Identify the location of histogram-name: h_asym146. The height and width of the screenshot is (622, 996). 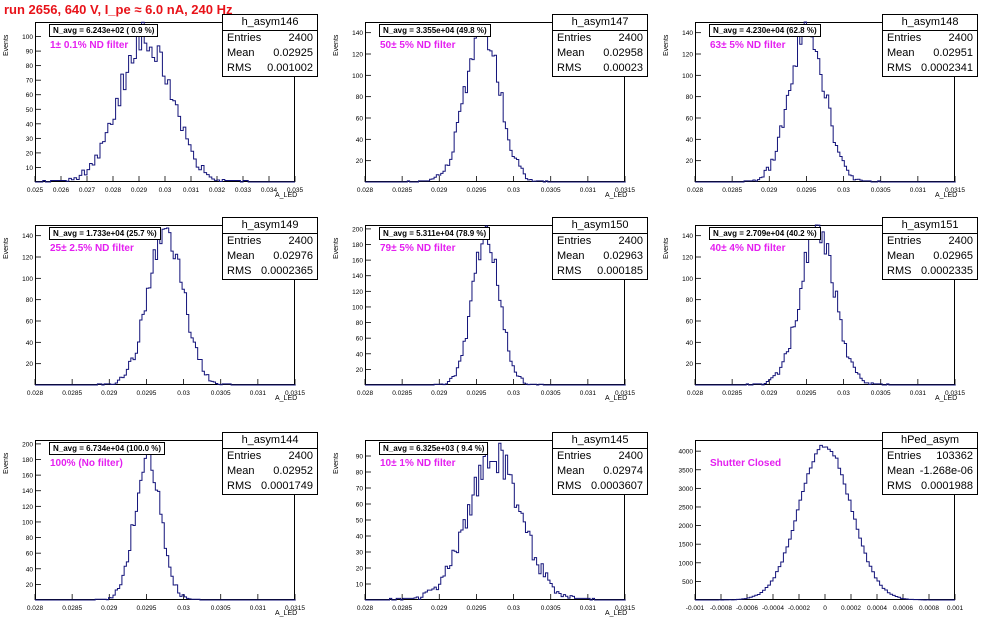
(270, 23).